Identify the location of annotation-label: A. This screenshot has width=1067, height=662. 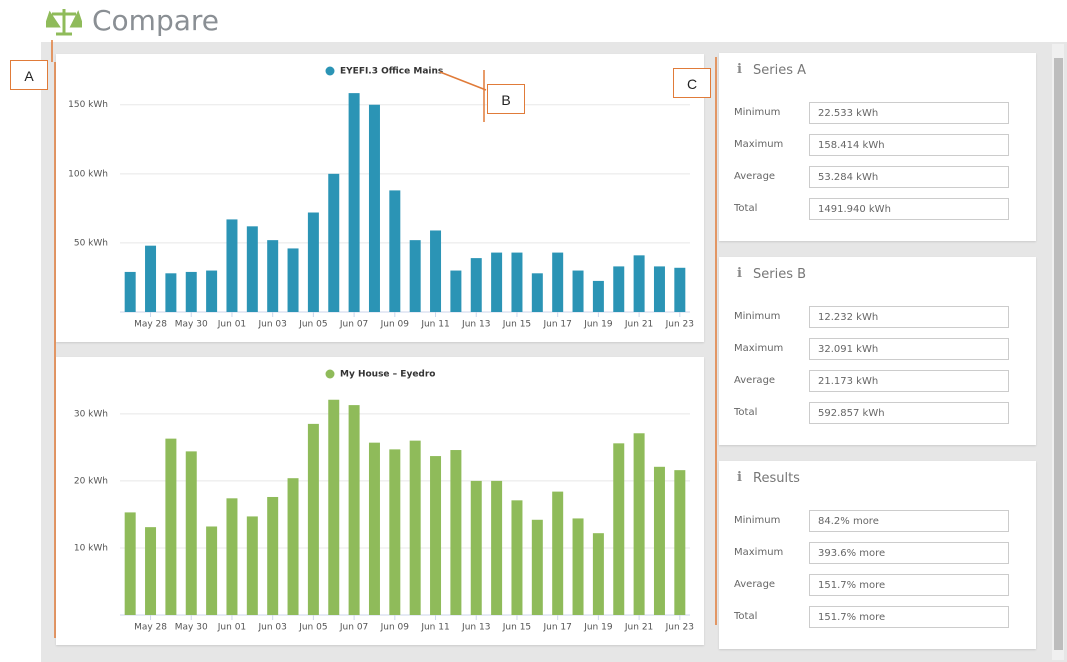
(29, 75).